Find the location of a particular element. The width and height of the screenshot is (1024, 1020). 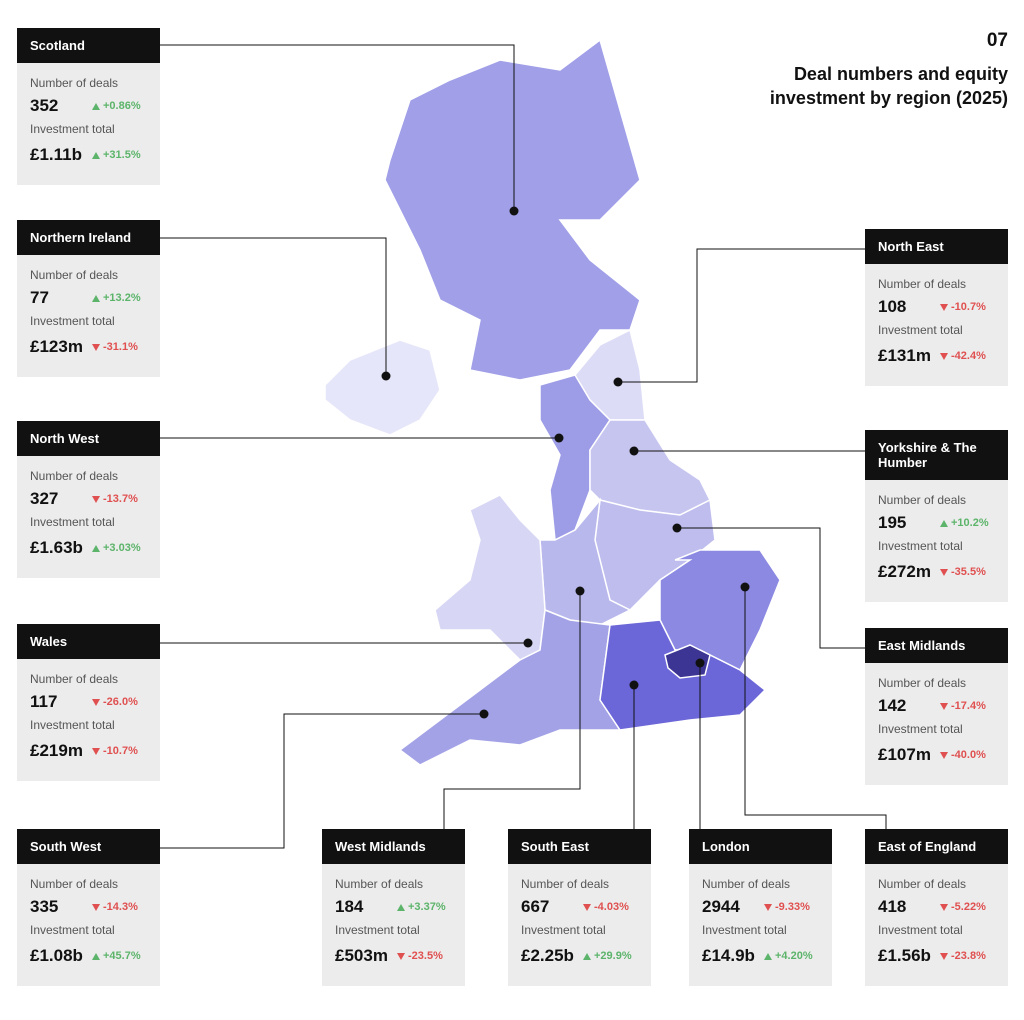

change: -42.4% is located at coordinates (963, 356).